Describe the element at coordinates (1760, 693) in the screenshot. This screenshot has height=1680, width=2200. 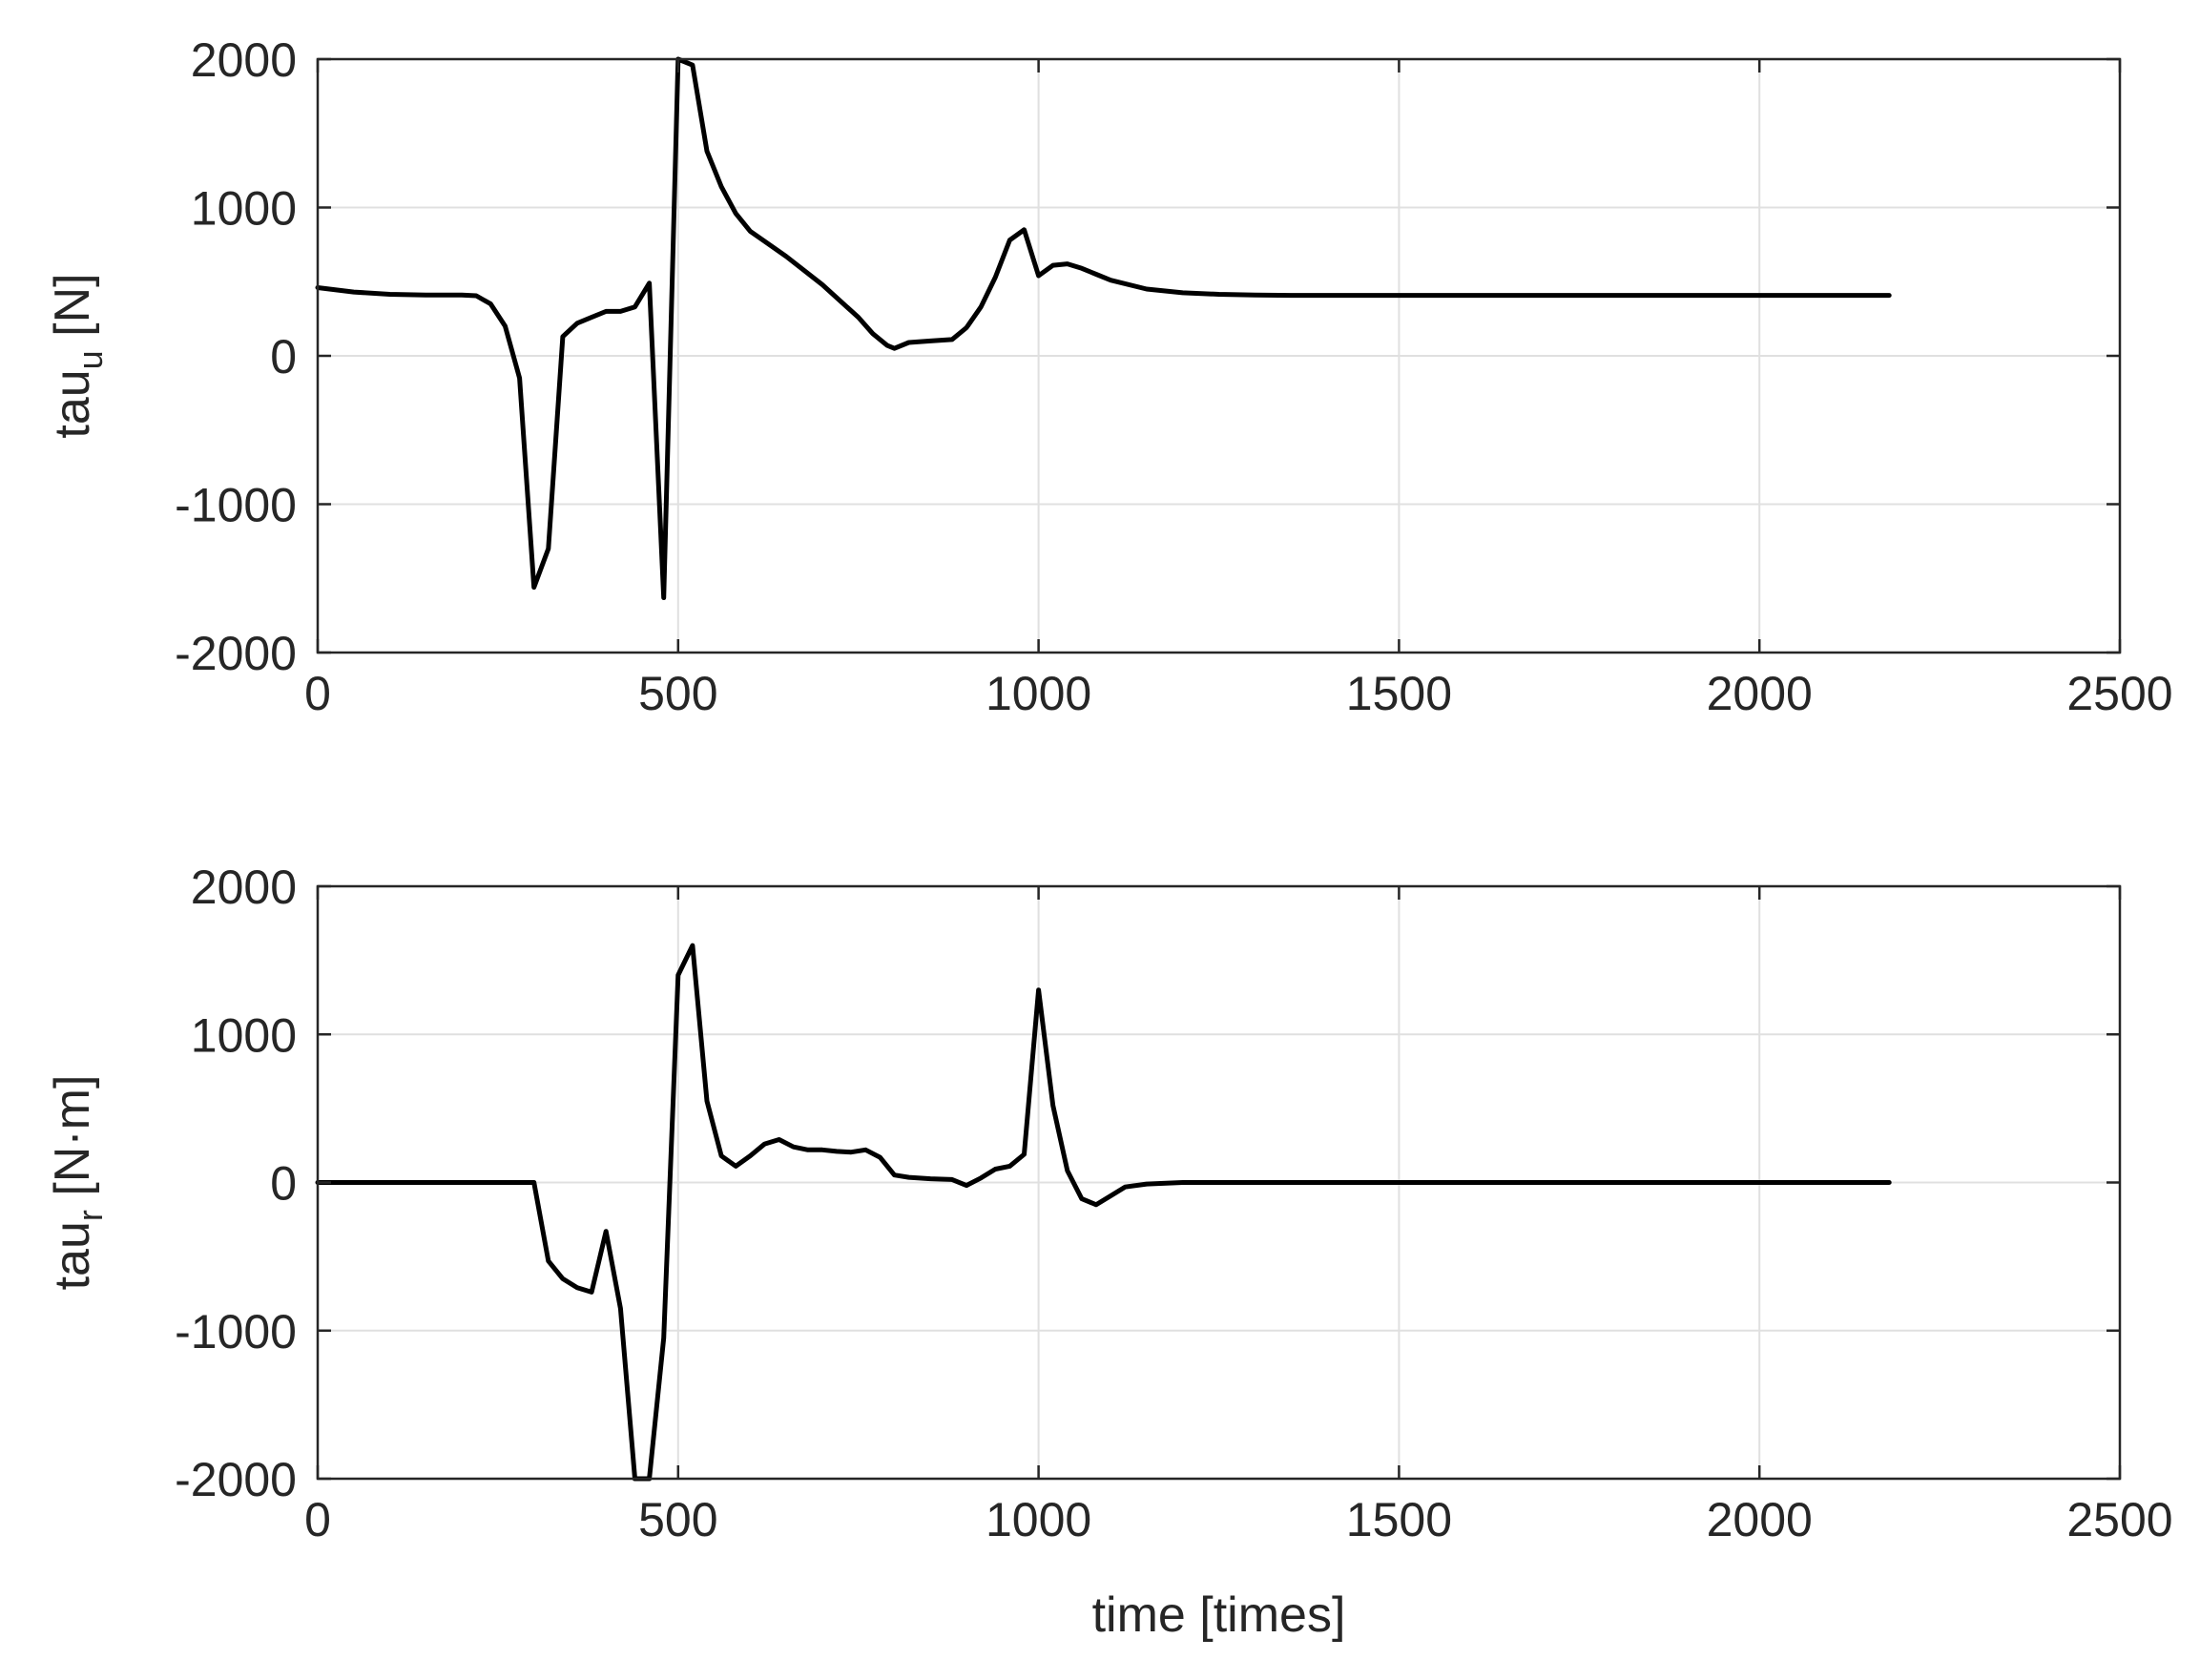
I see `top-x-tick-label: 2000` at that location.